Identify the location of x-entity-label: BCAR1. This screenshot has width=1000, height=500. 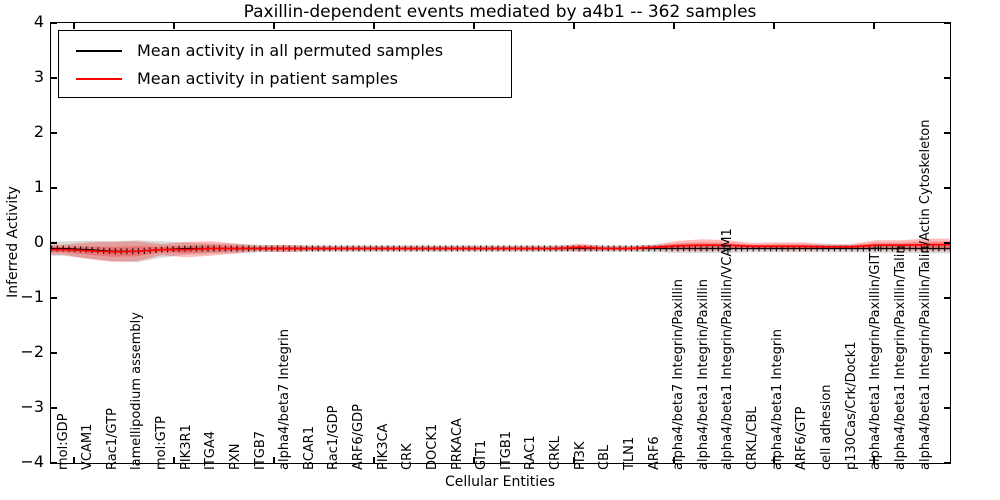
(309, 448).